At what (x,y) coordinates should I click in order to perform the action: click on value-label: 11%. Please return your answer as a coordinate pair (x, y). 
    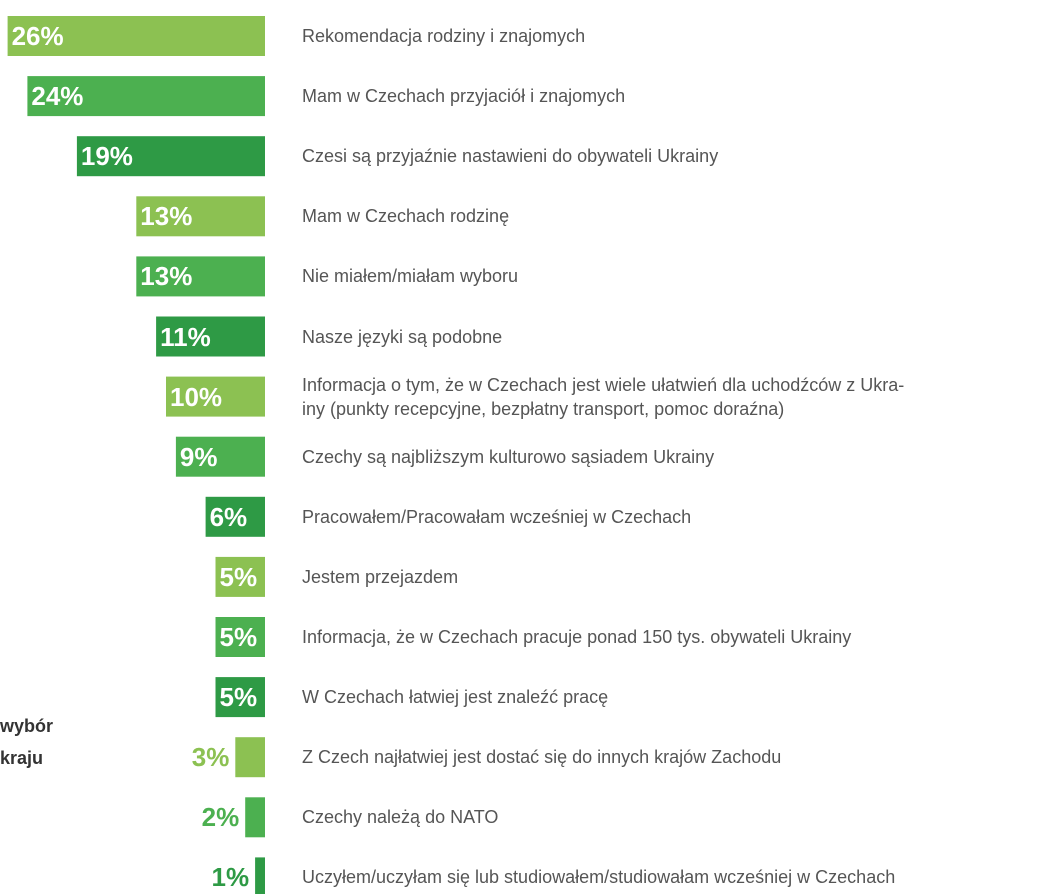
    Looking at the image, I should click on (185, 336).